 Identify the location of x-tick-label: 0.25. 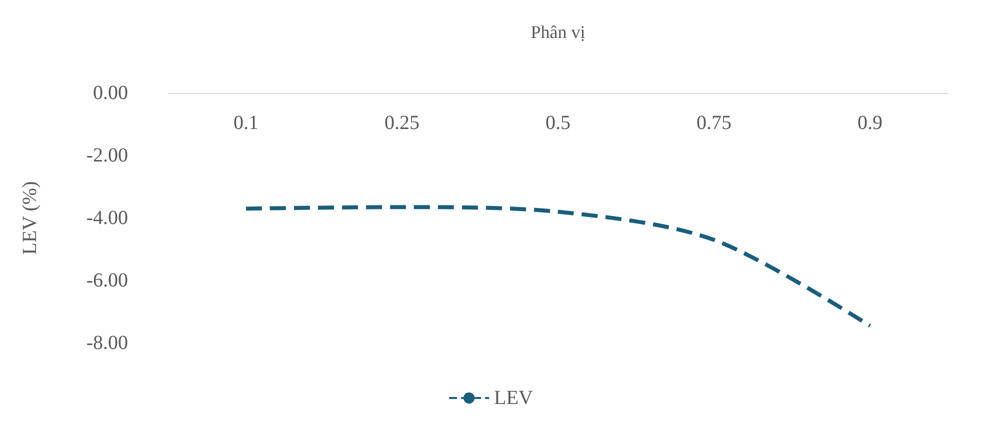
(402, 123).